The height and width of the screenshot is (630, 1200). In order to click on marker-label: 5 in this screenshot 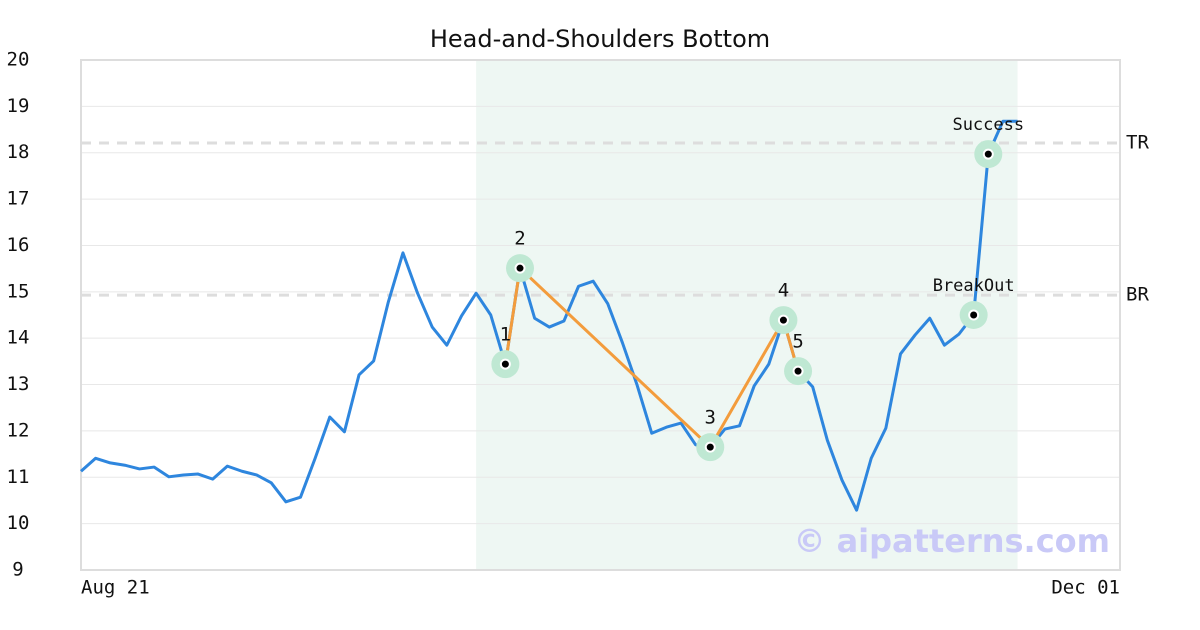, I will do `click(797, 342)`.